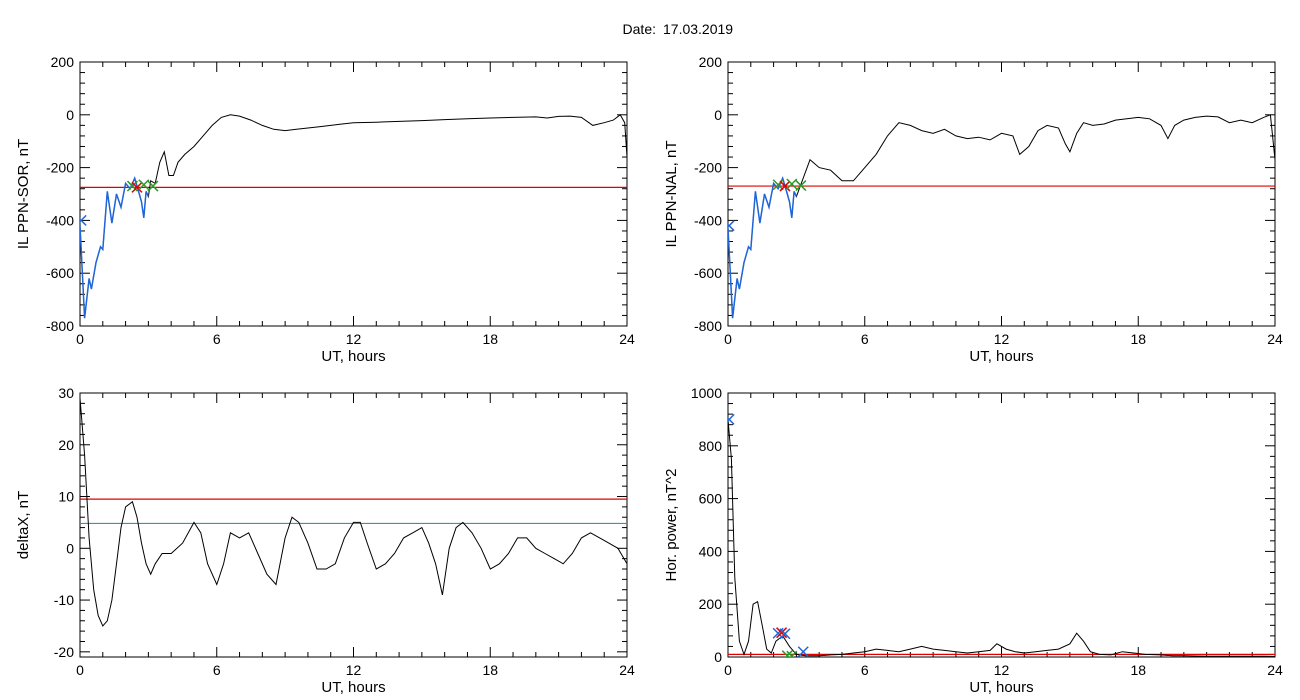 The width and height of the screenshot is (1300, 700). Describe the element at coordinates (23, 194) in the screenshot. I see `y-axis-label: IL PPN-SOR, nT` at that location.